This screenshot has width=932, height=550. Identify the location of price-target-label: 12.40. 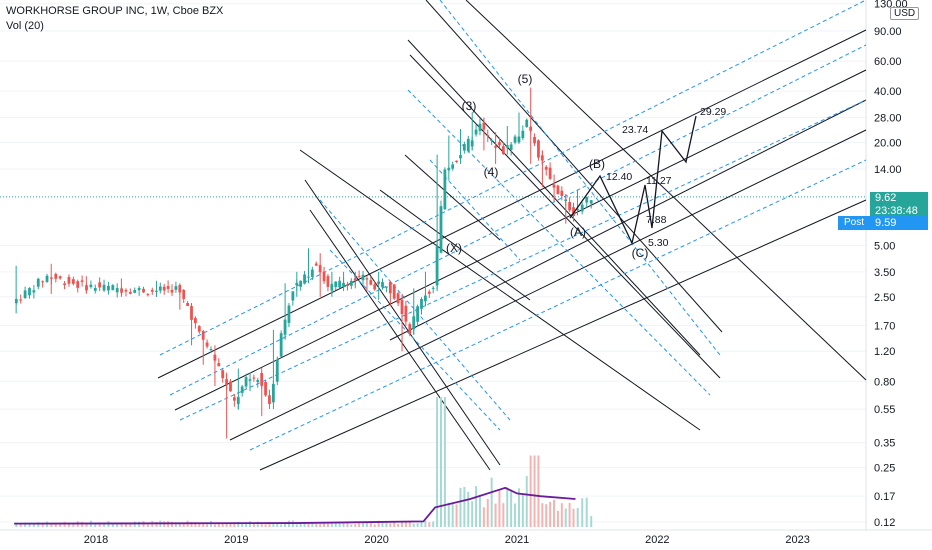
(619, 177).